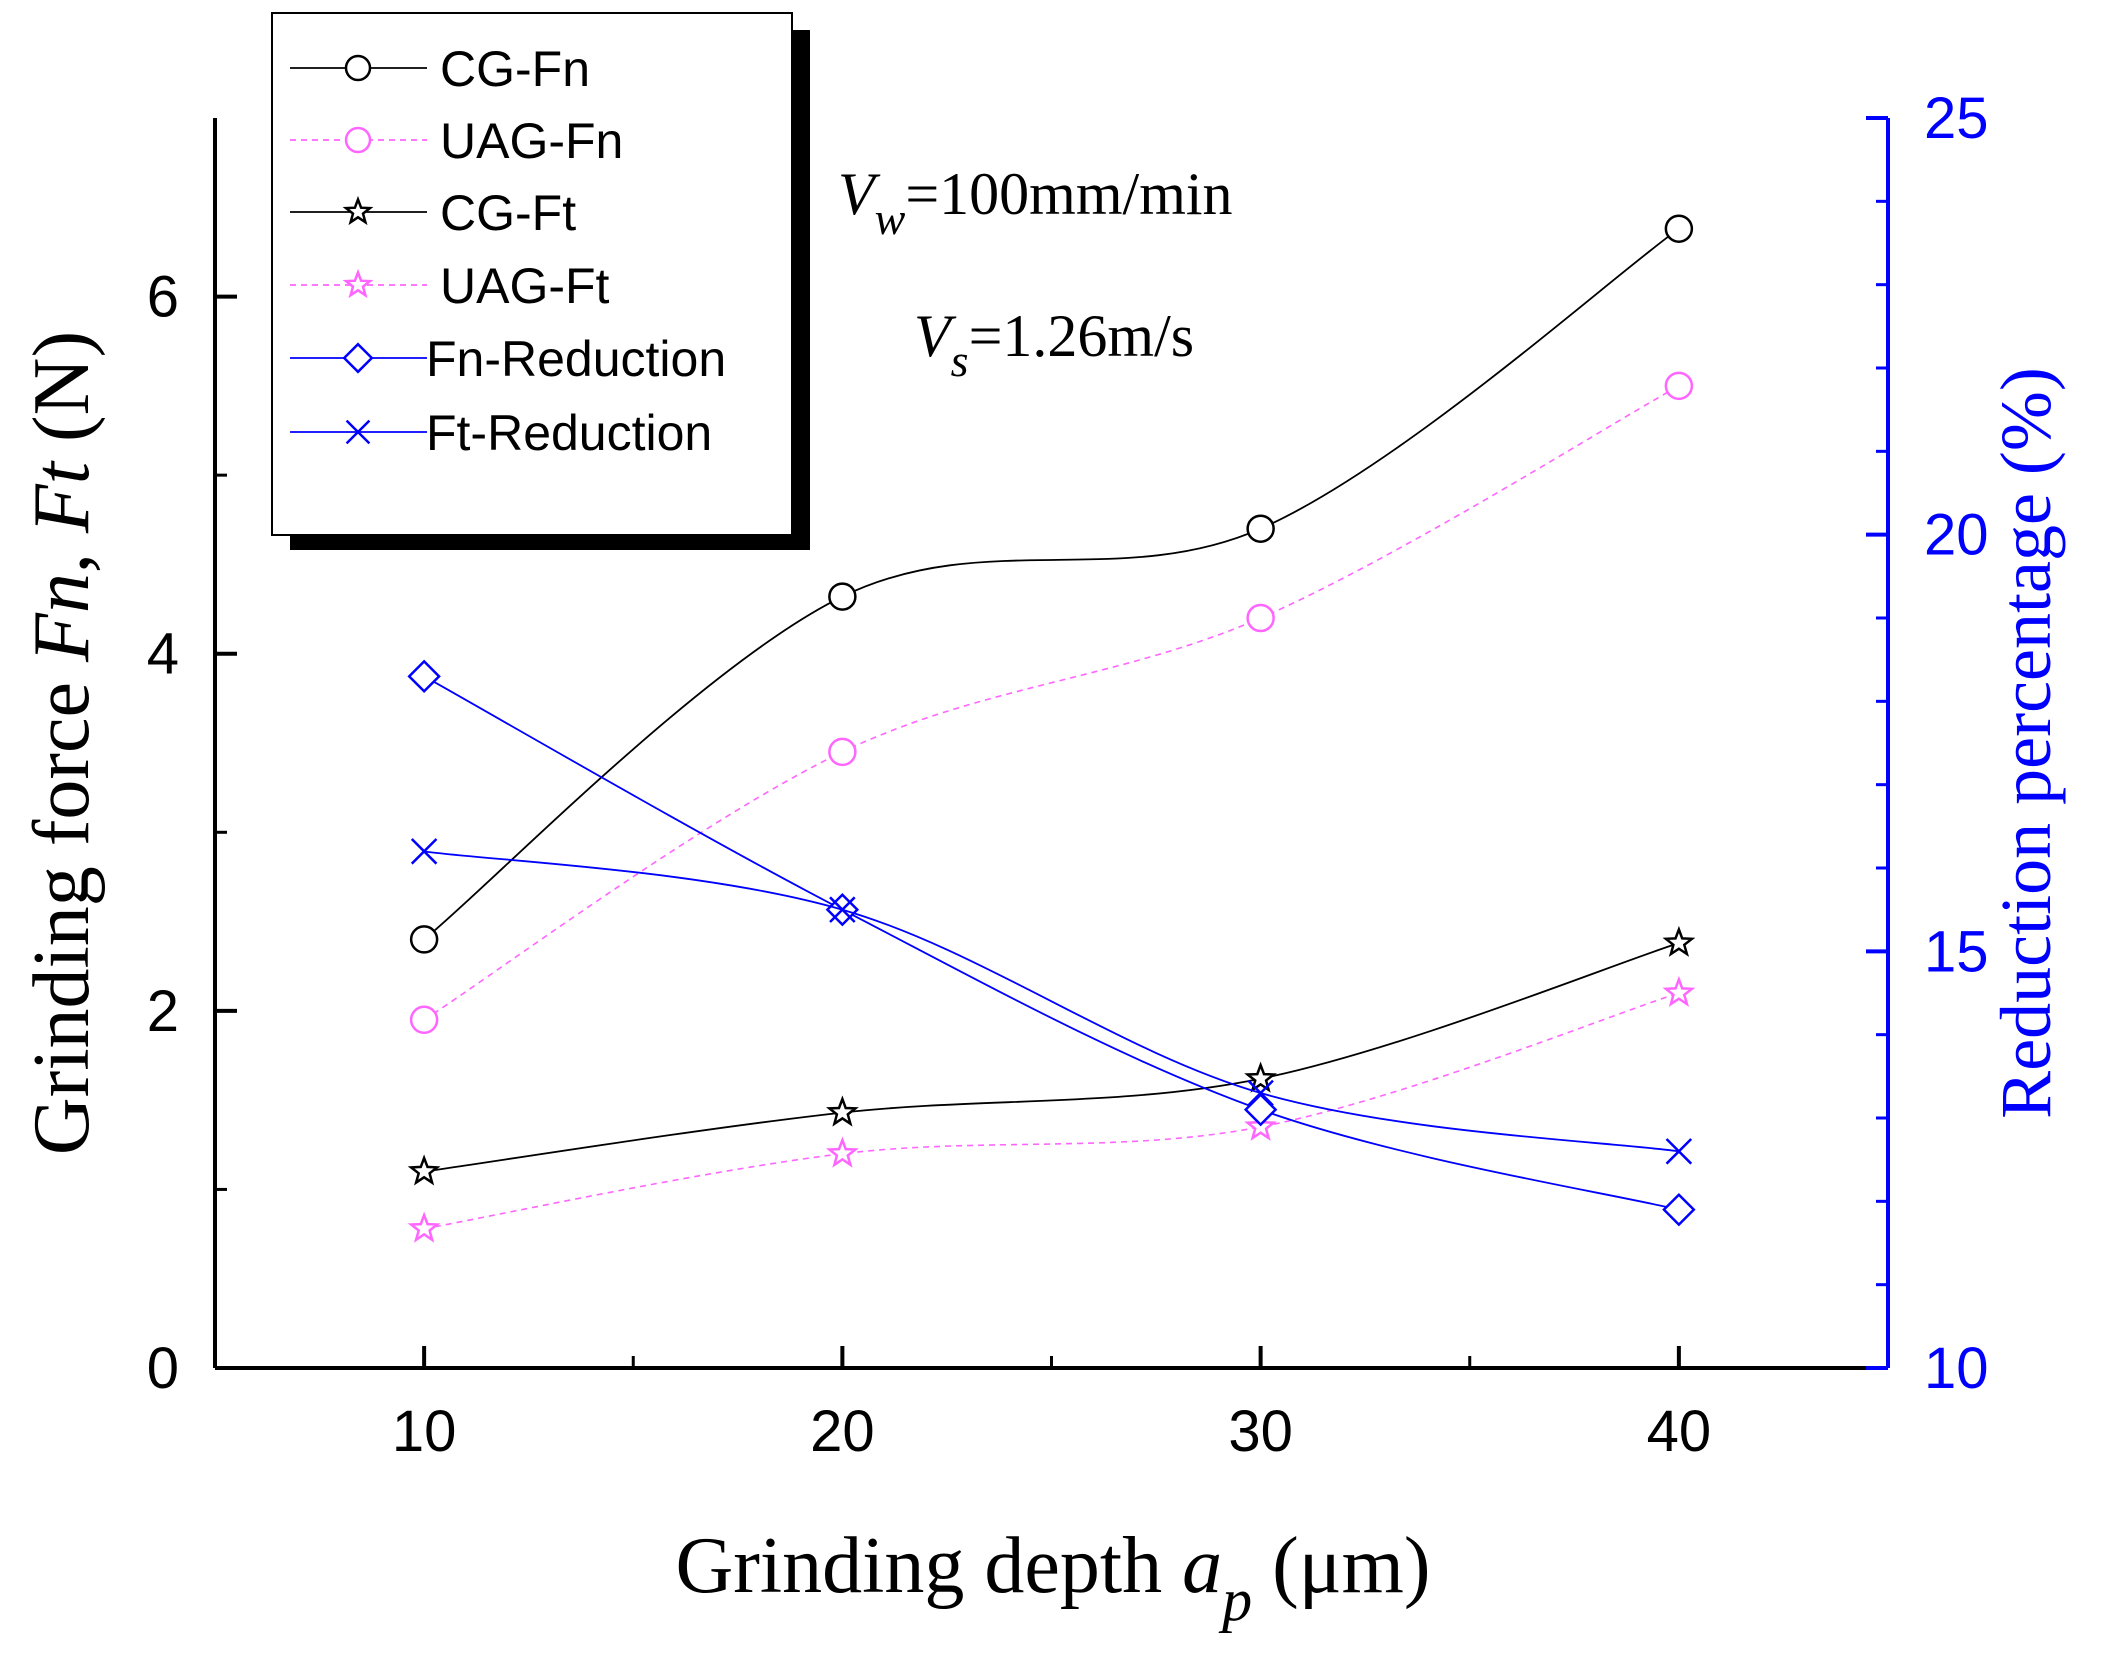 This screenshot has width=2101, height=1678. What do you see at coordinates (576, 359) in the screenshot?
I see `legend-label: Fn-Reduction` at bounding box center [576, 359].